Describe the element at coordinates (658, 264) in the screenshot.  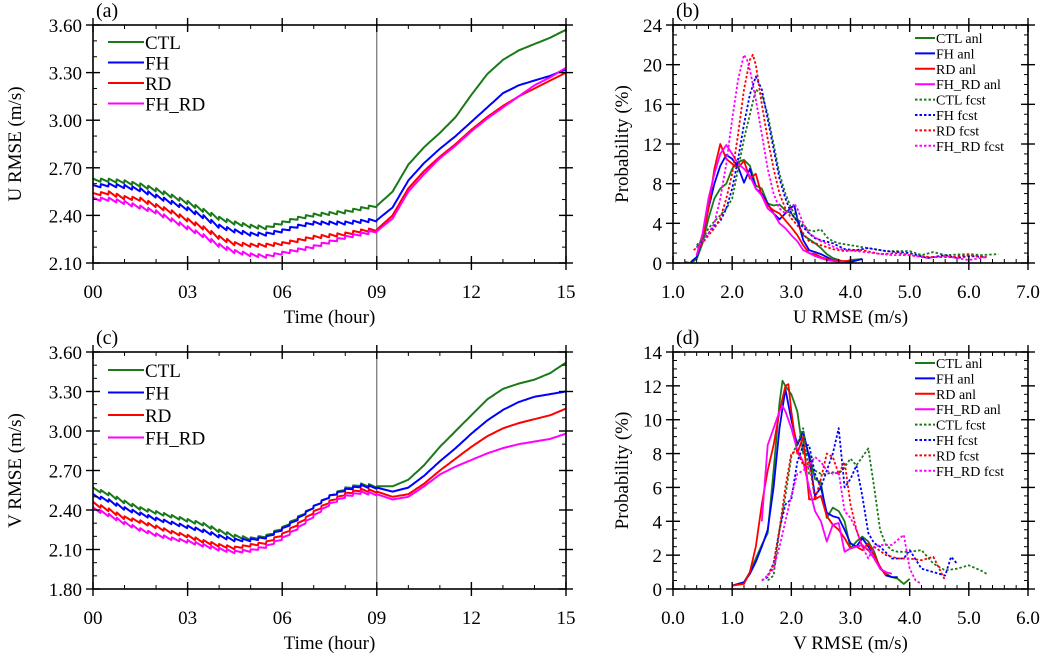
I see `y-tick-label: 0` at that location.